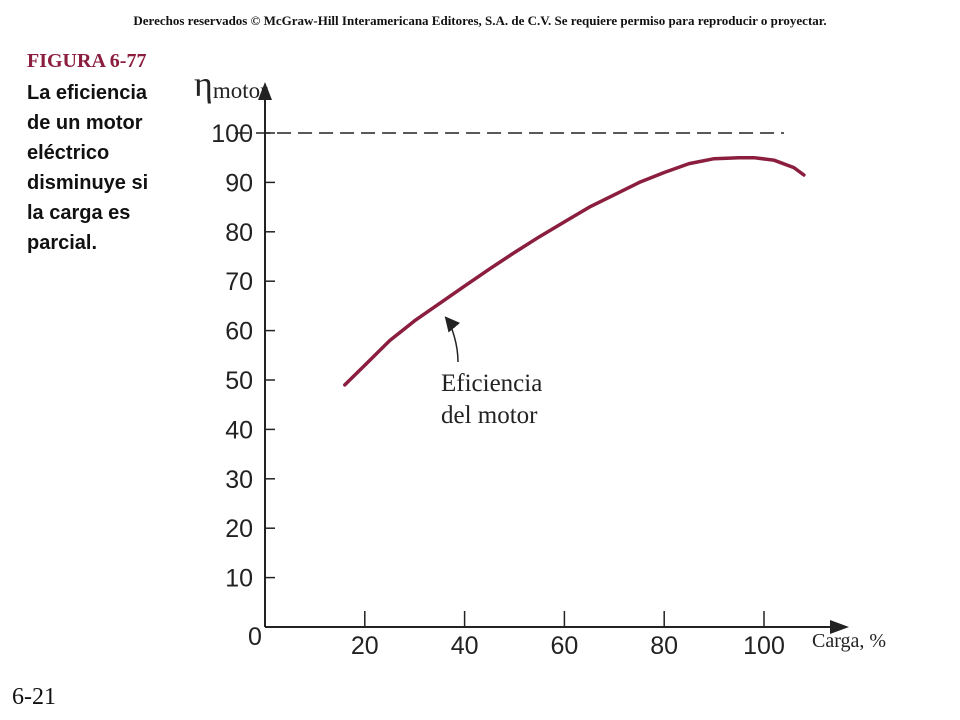 The image size is (960, 720). I want to click on y-axis-arrow, so click(265, 91).